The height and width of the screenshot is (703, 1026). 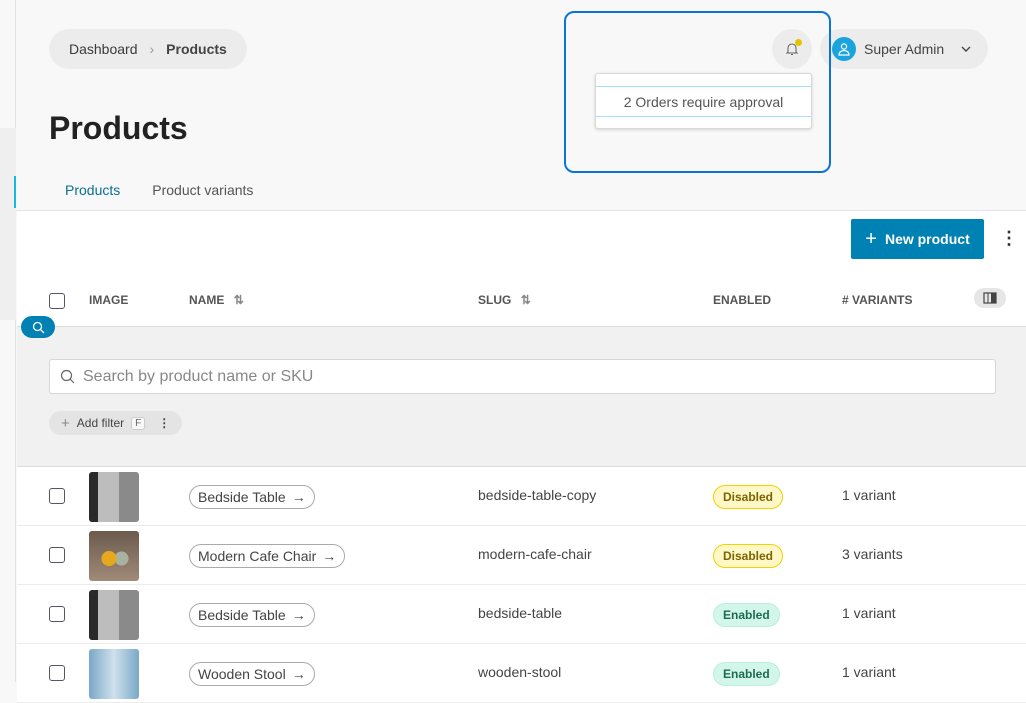 What do you see at coordinates (798, 42) in the screenshot?
I see `unread-dot` at bounding box center [798, 42].